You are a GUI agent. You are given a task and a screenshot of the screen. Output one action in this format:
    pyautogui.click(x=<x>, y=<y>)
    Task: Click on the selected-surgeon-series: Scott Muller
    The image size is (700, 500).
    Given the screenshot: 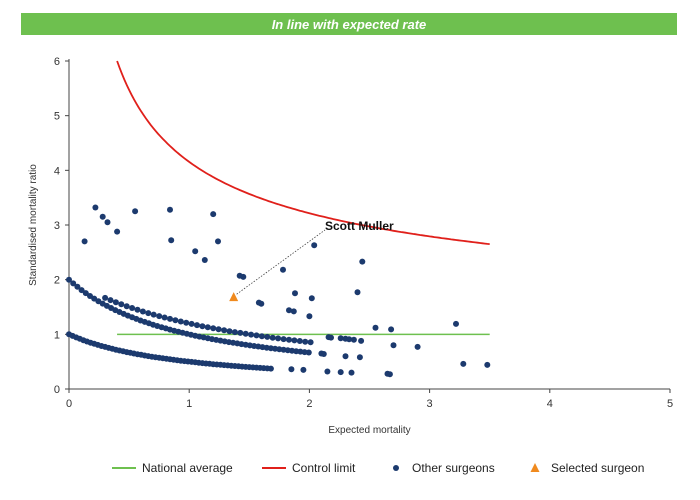 What is the action you would take?
    pyautogui.click(x=311, y=260)
    